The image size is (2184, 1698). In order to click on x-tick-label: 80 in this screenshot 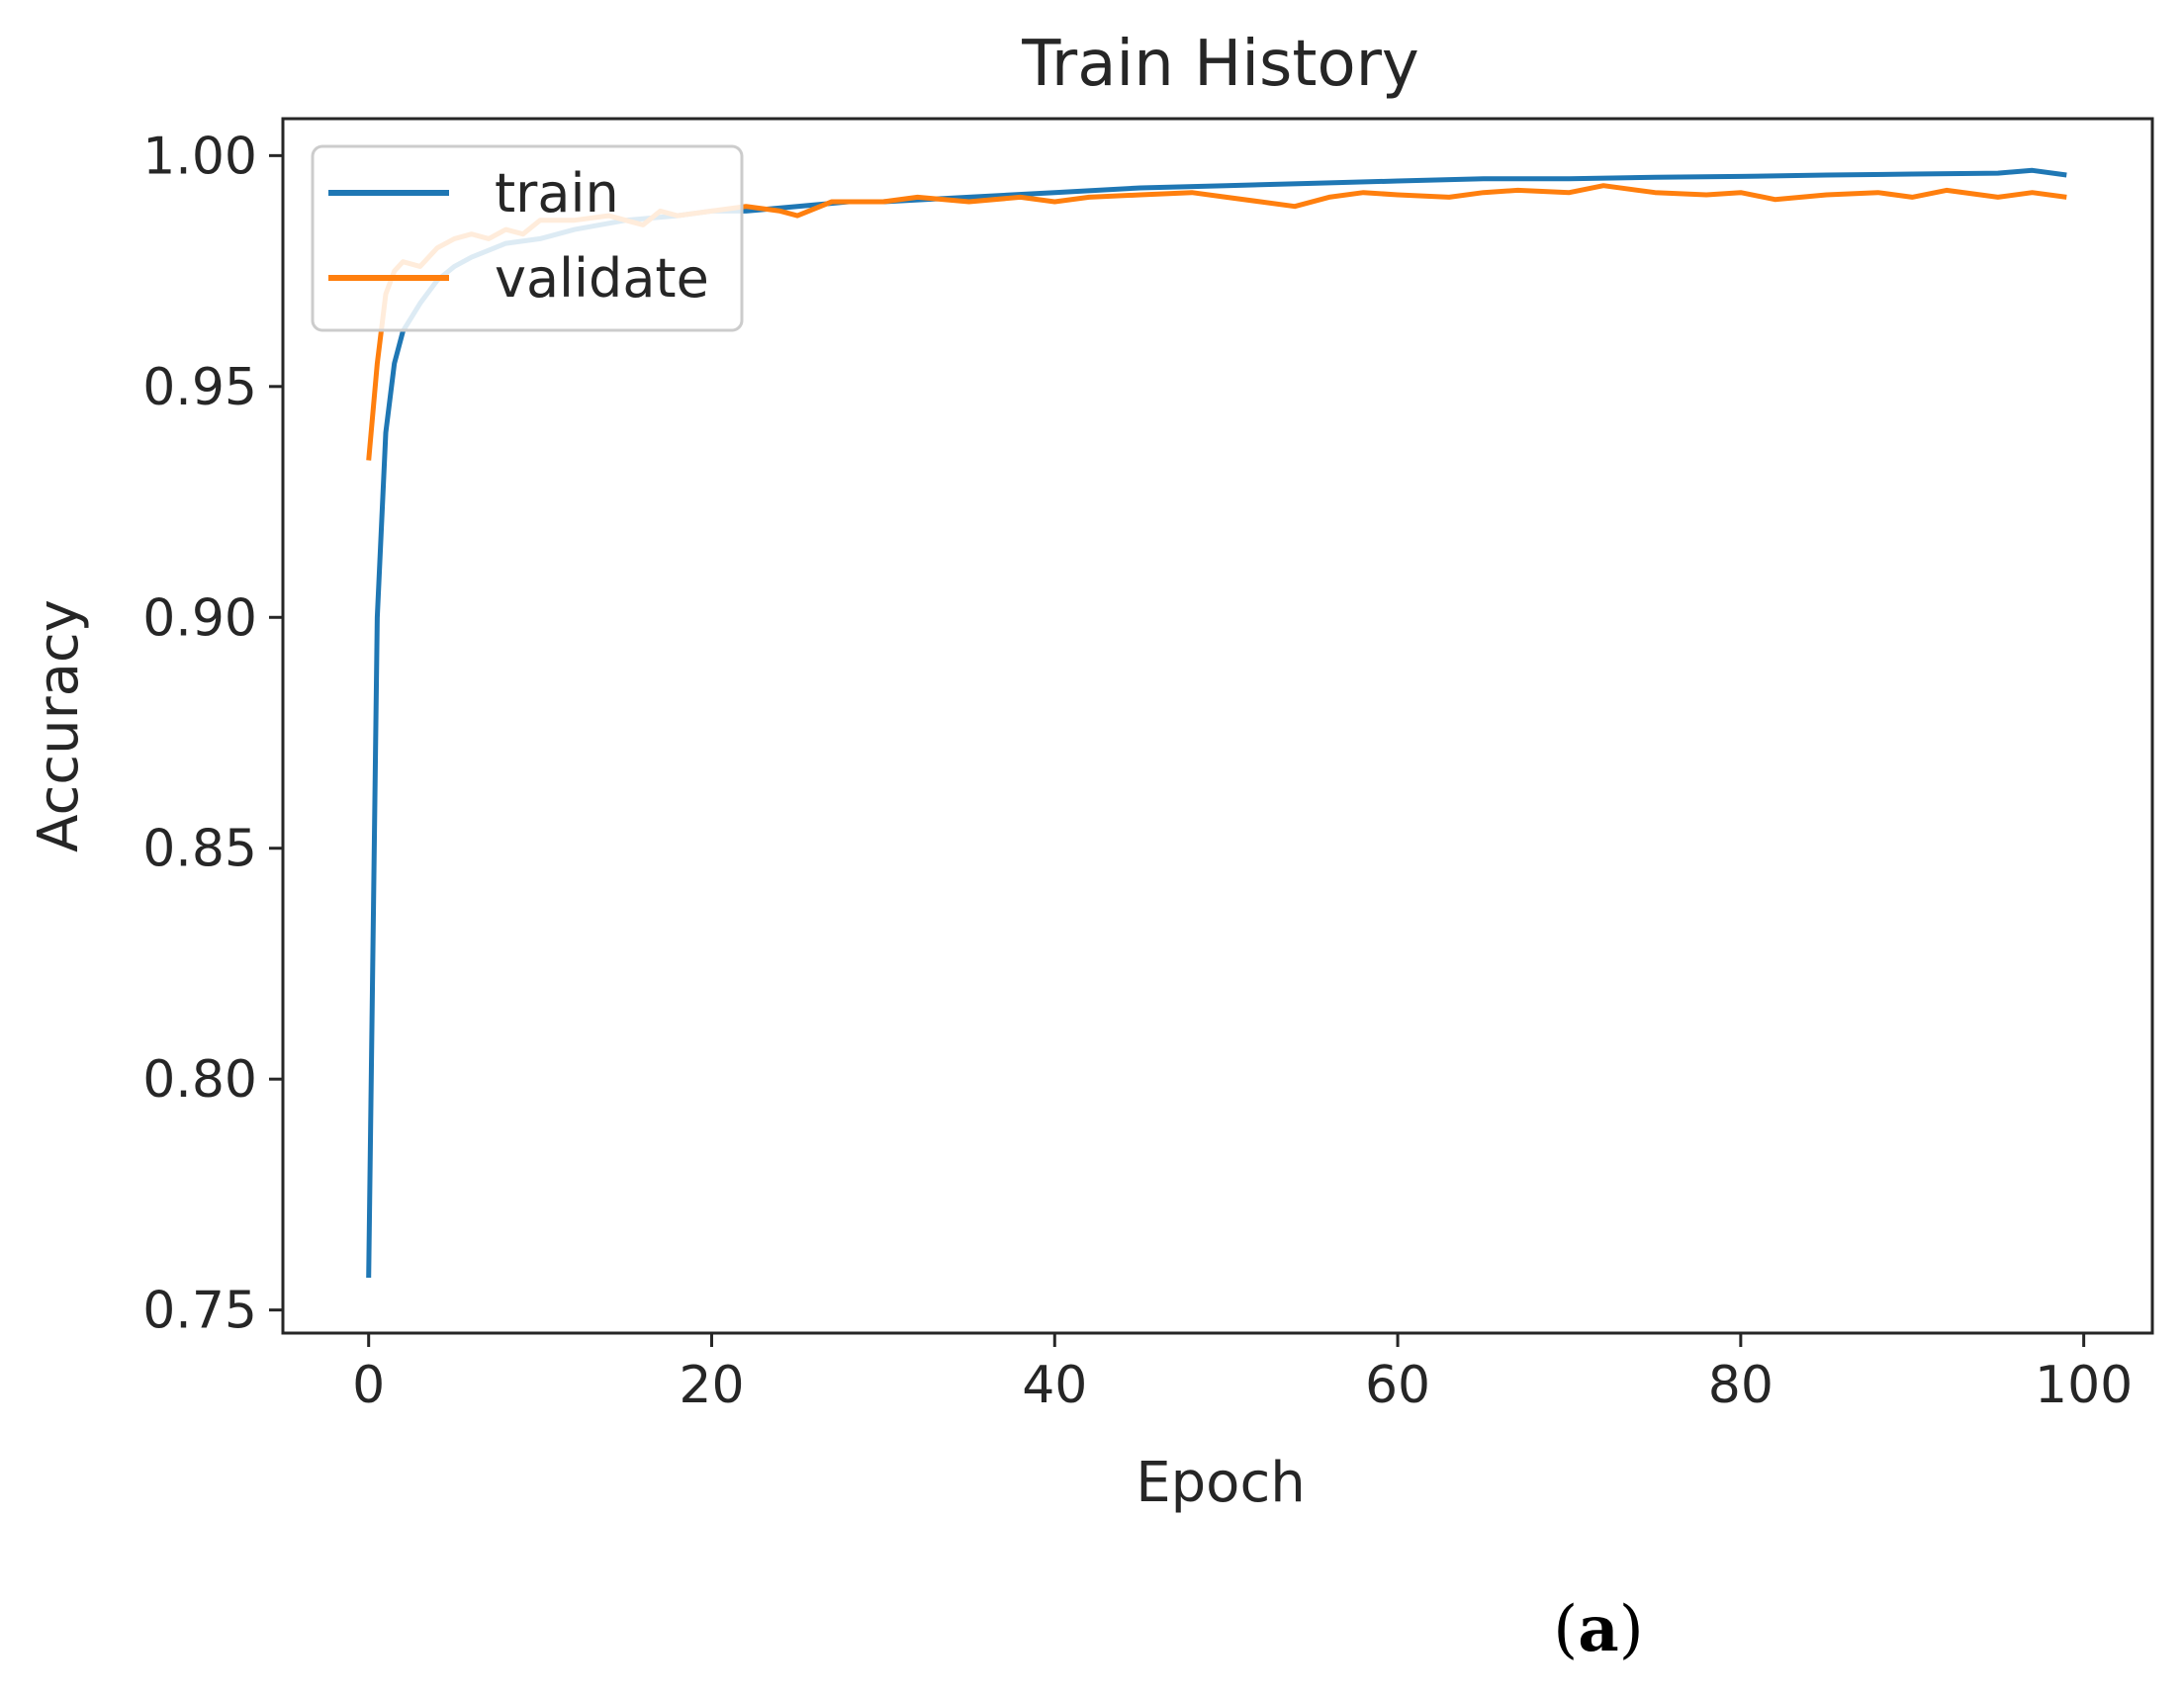, I will do `click(1741, 1386)`.